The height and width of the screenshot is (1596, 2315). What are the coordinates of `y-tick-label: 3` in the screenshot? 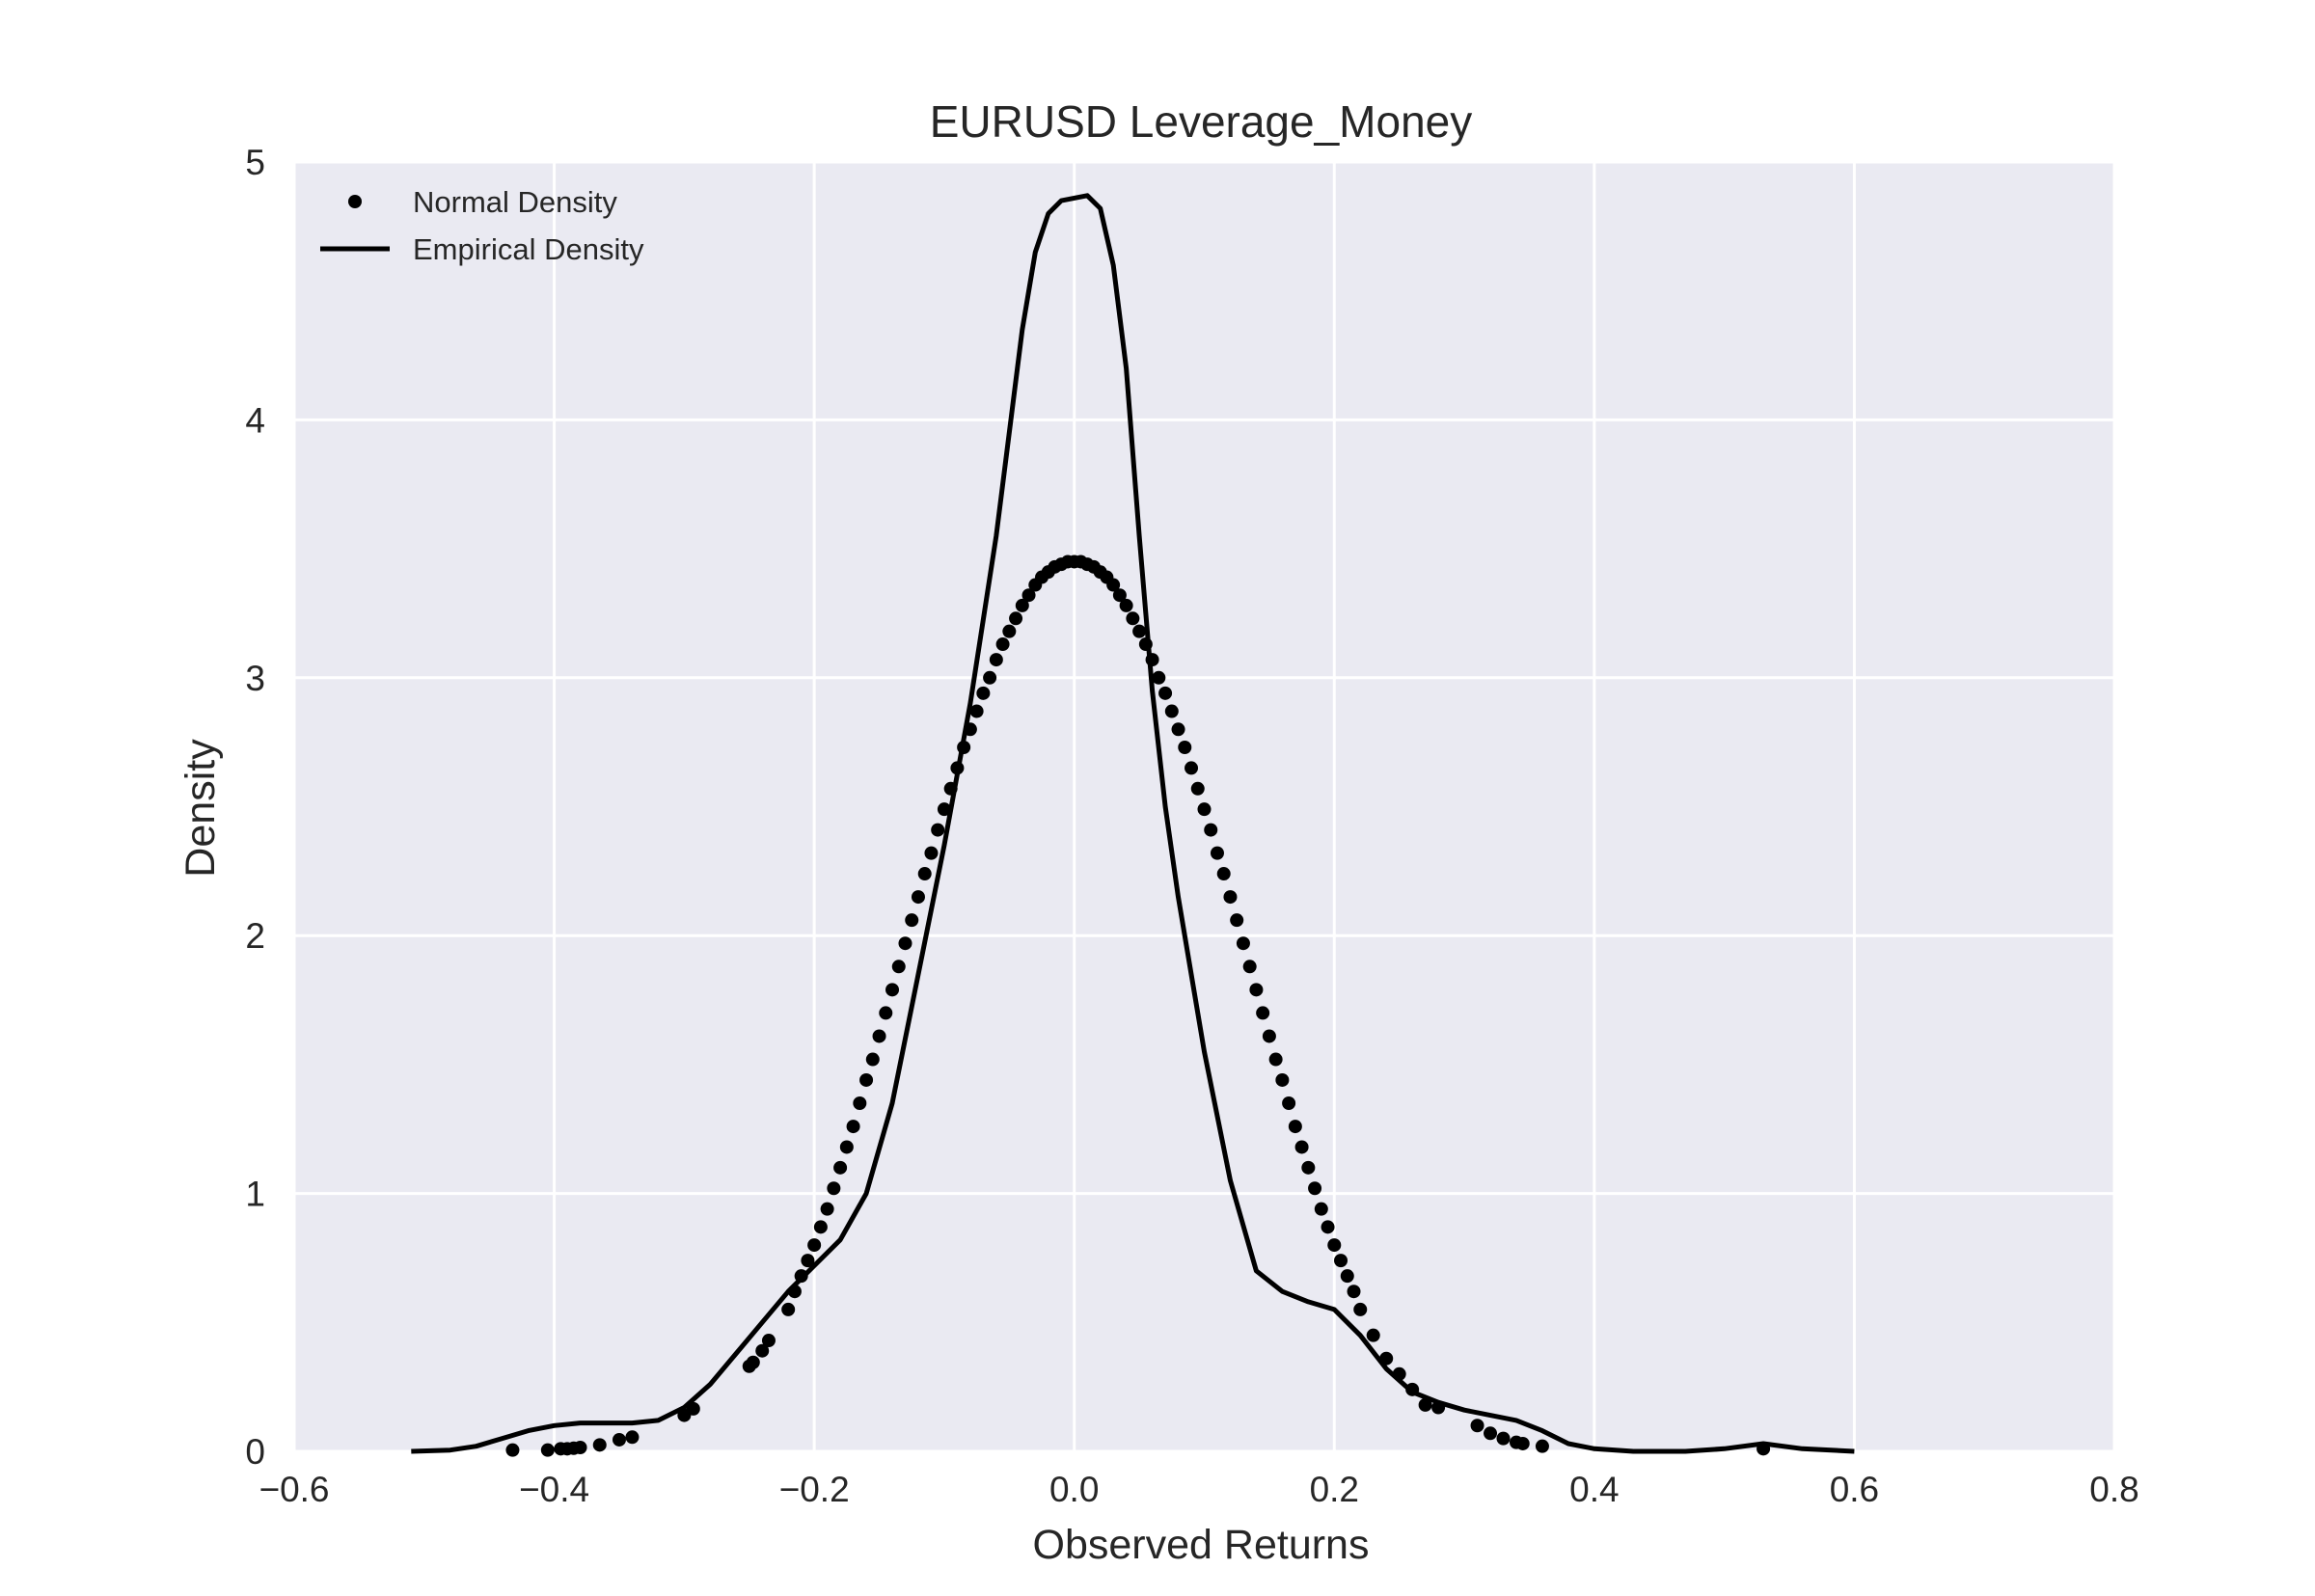 It's located at (255, 679).